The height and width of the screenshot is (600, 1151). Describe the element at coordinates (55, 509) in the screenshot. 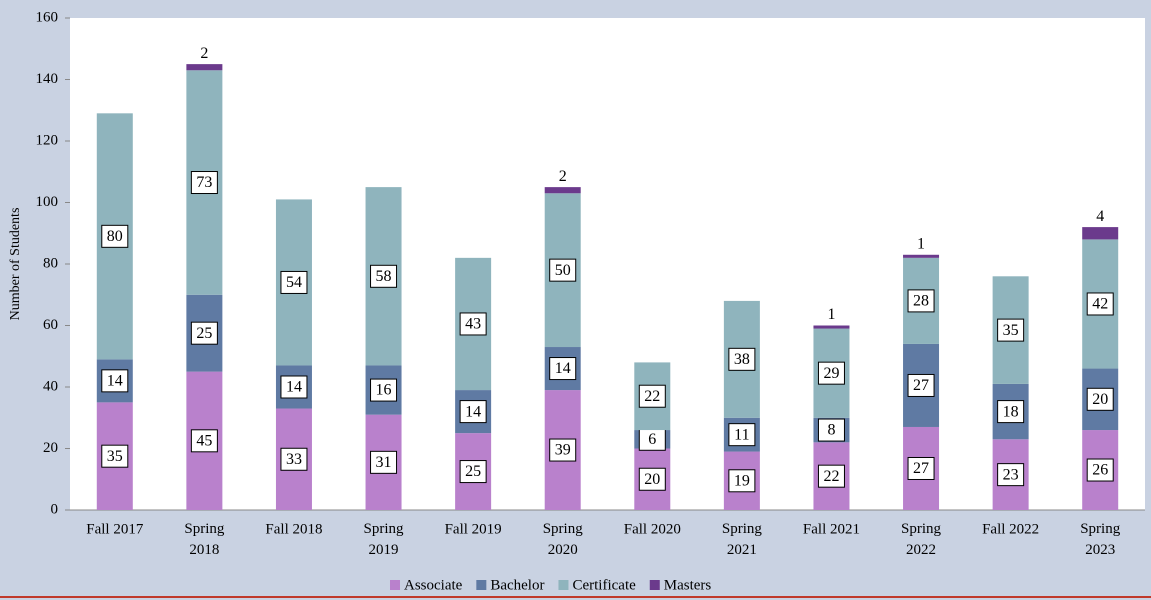

I see `y-tick-label: 0` at that location.